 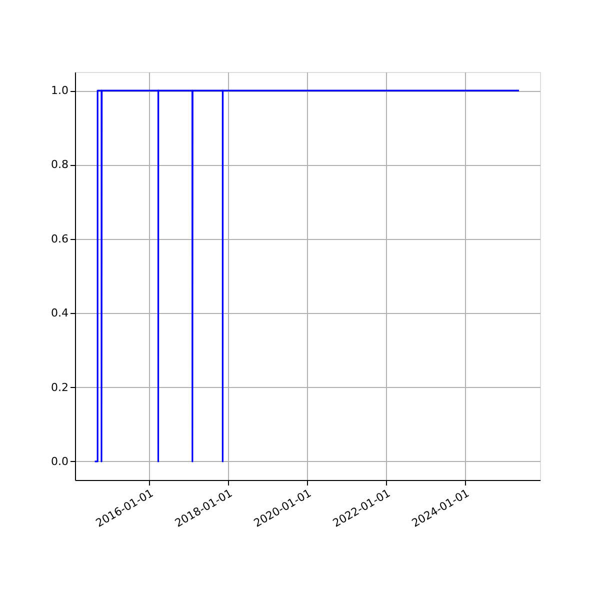 What do you see at coordinates (59, 387) in the screenshot?
I see `y-tick-label: 0.2` at bounding box center [59, 387].